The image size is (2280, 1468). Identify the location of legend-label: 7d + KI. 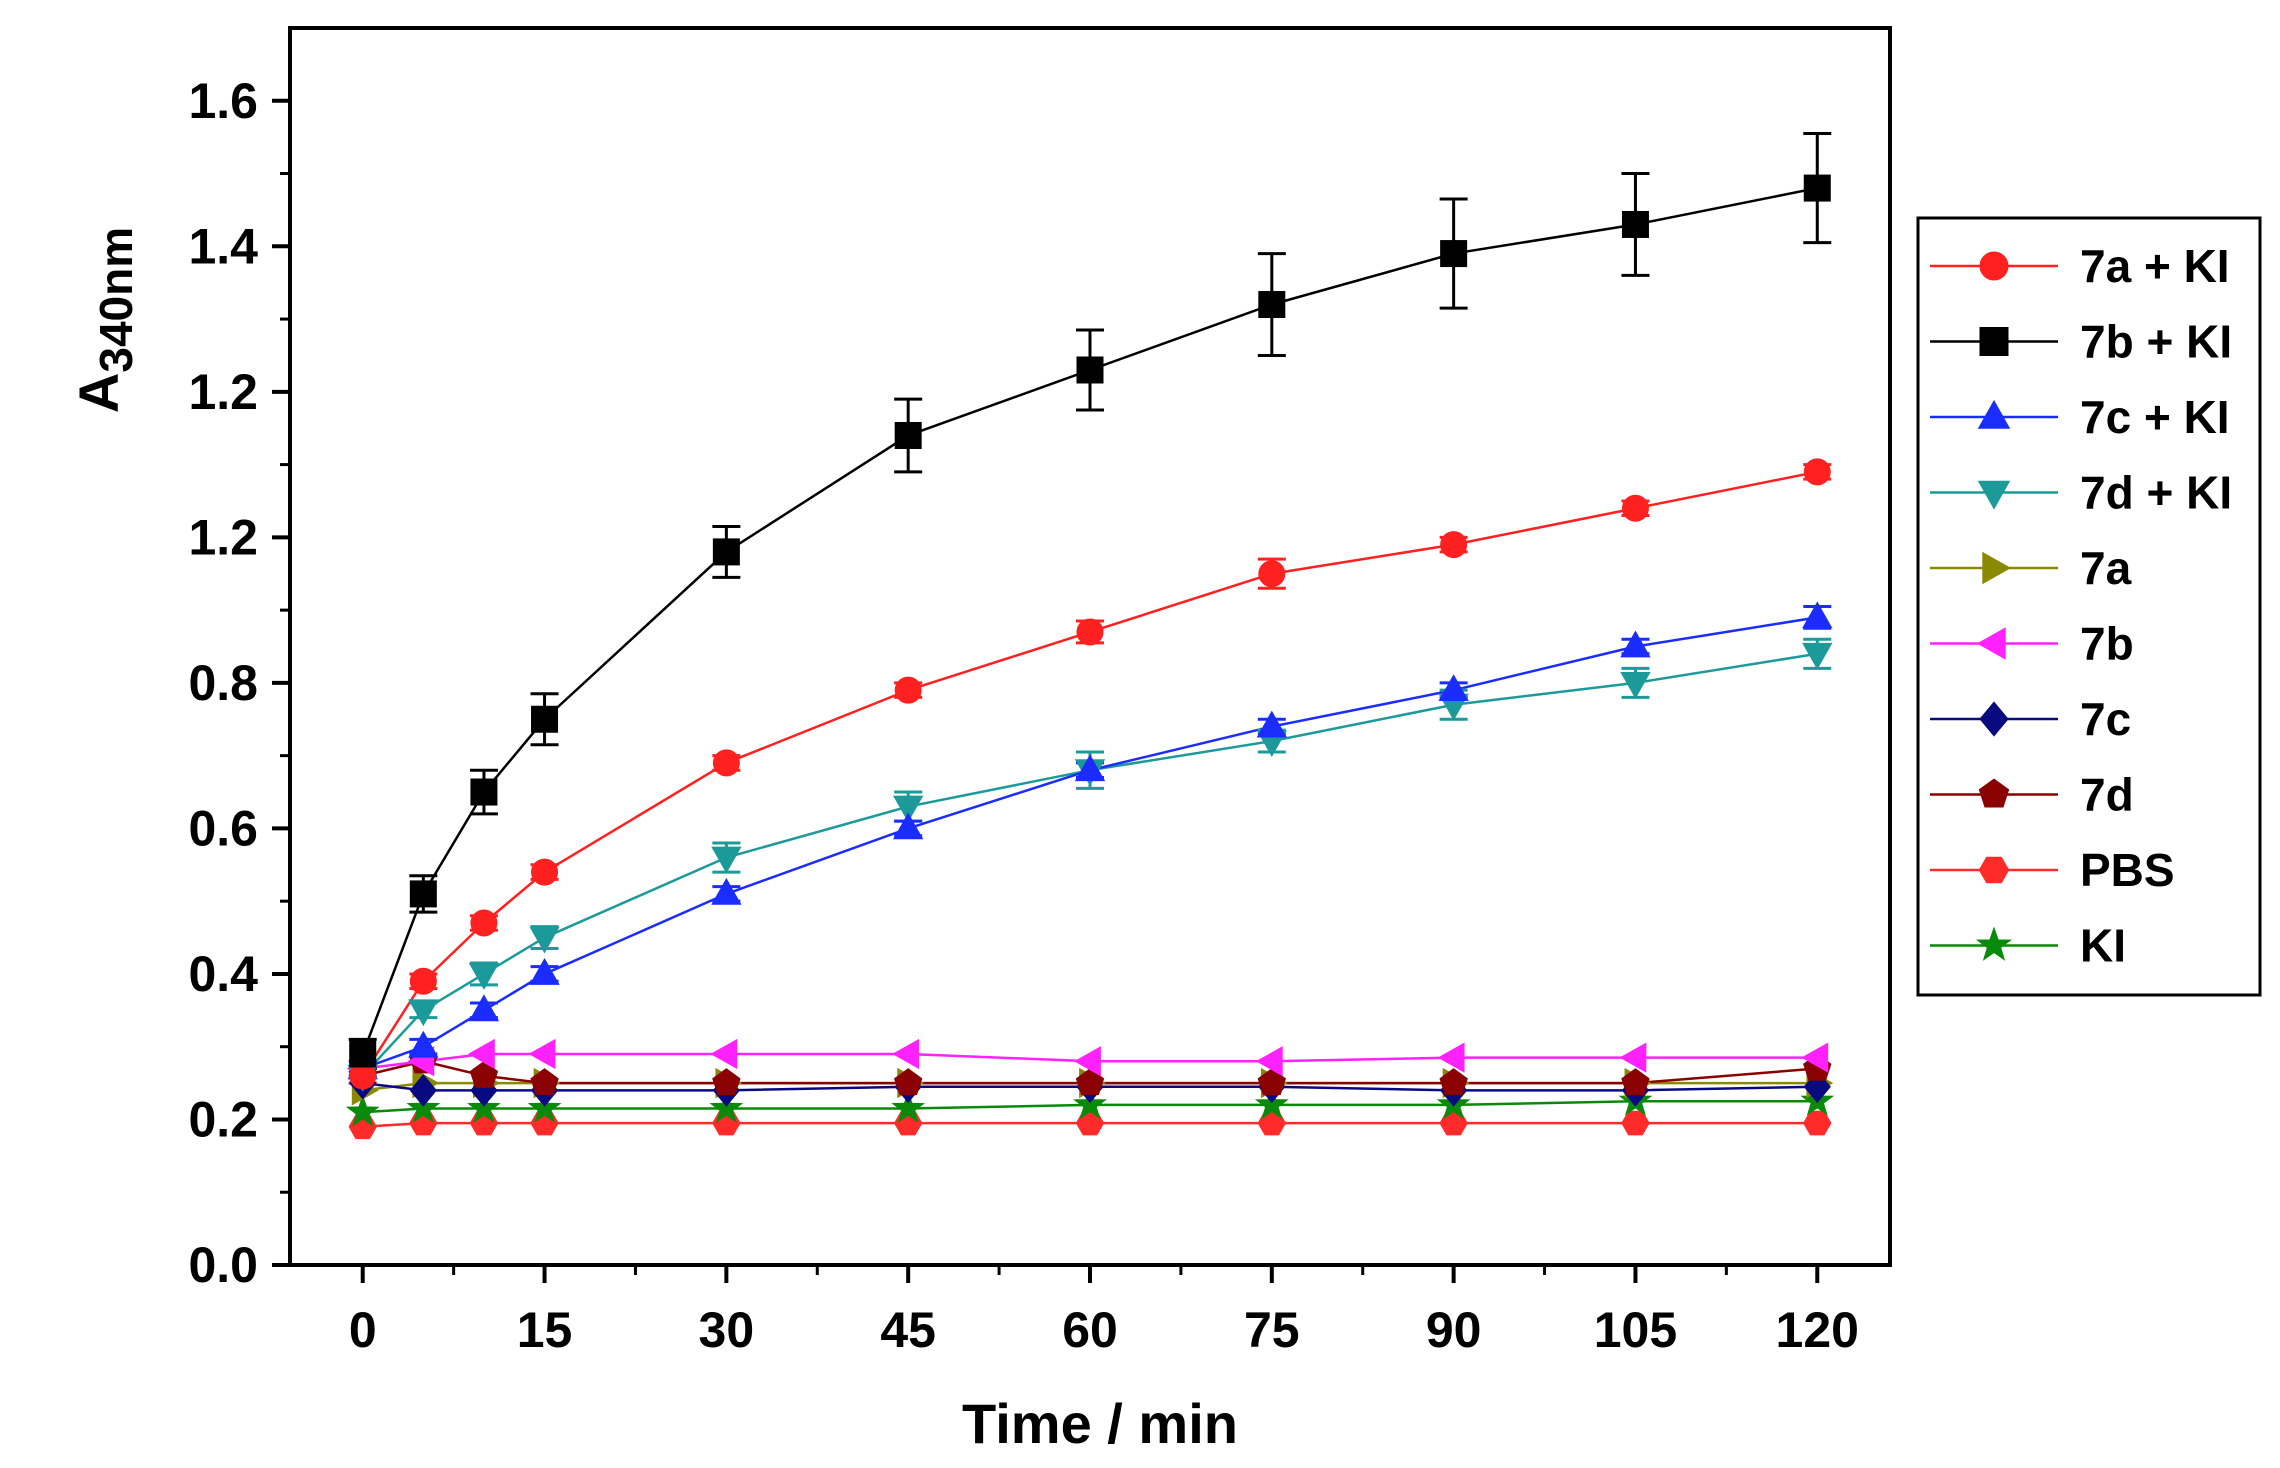
(2156, 493).